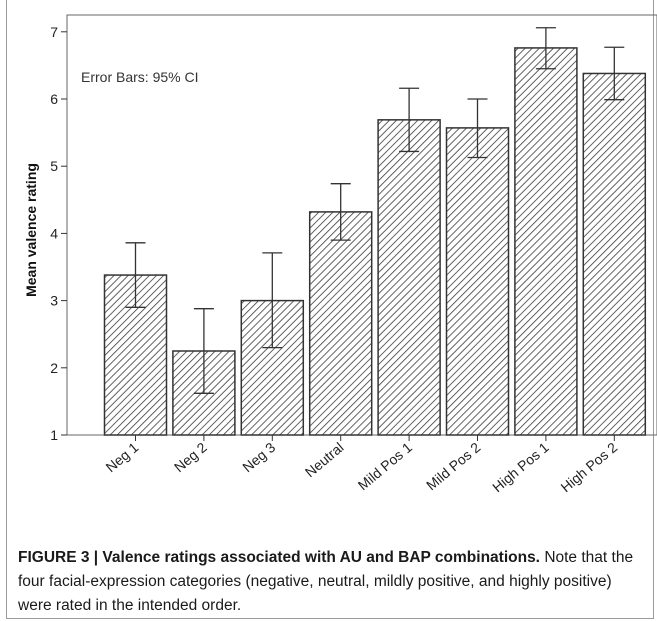  Describe the element at coordinates (139, 77) in the screenshot. I see `ci-annotation: Error Bars: 95% CI` at that location.